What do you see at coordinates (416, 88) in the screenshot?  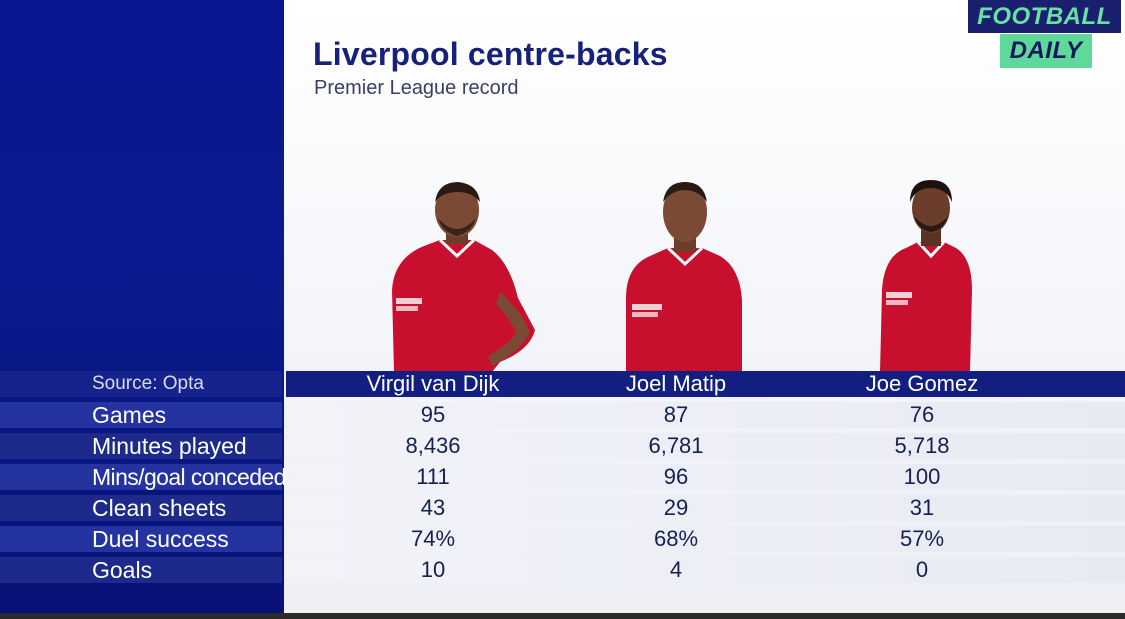 I see `graphic-subtitle: Premier League record` at bounding box center [416, 88].